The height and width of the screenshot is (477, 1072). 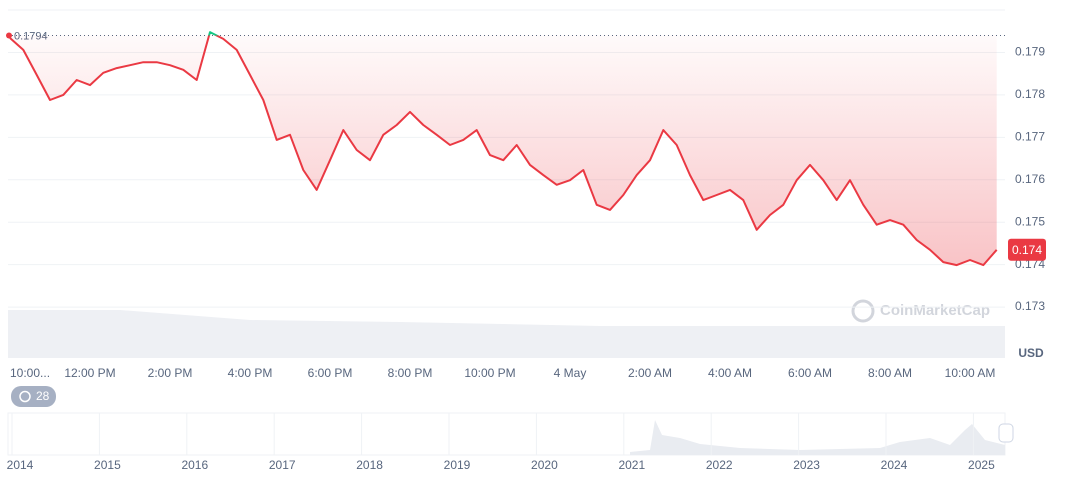 What do you see at coordinates (107, 465) in the screenshot?
I see `navigator-year: 2015` at bounding box center [107, 465].